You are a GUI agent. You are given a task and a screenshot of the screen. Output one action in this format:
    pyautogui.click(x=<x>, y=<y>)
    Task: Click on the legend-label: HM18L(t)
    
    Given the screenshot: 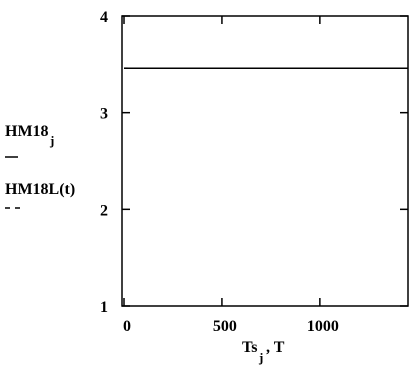 What is the action you would take?
    pyautogui.click(x=40, y=189)
    